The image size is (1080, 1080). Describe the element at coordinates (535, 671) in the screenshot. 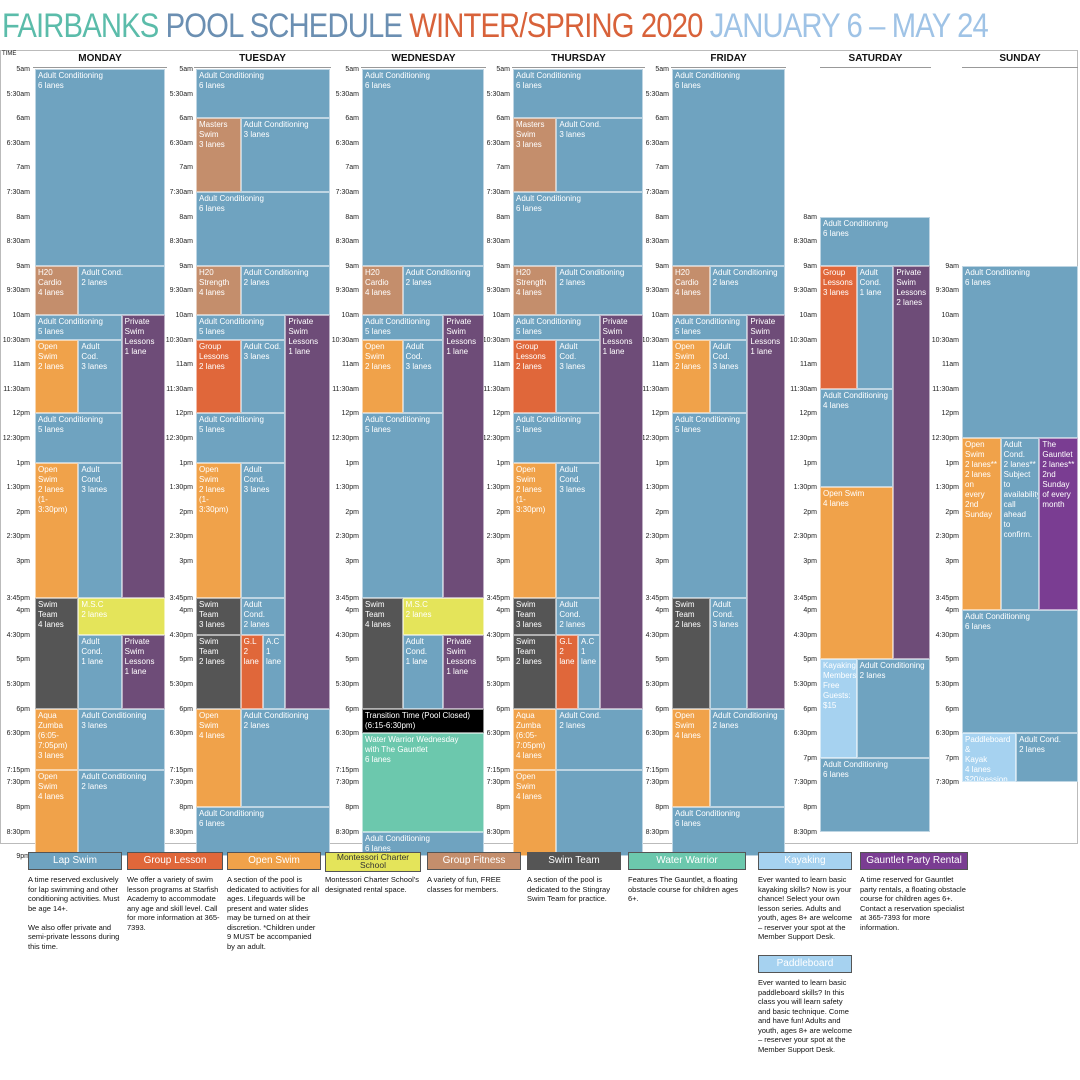

I see `schedule-block-swimteam: Swim Team 2 lanes` at that location.